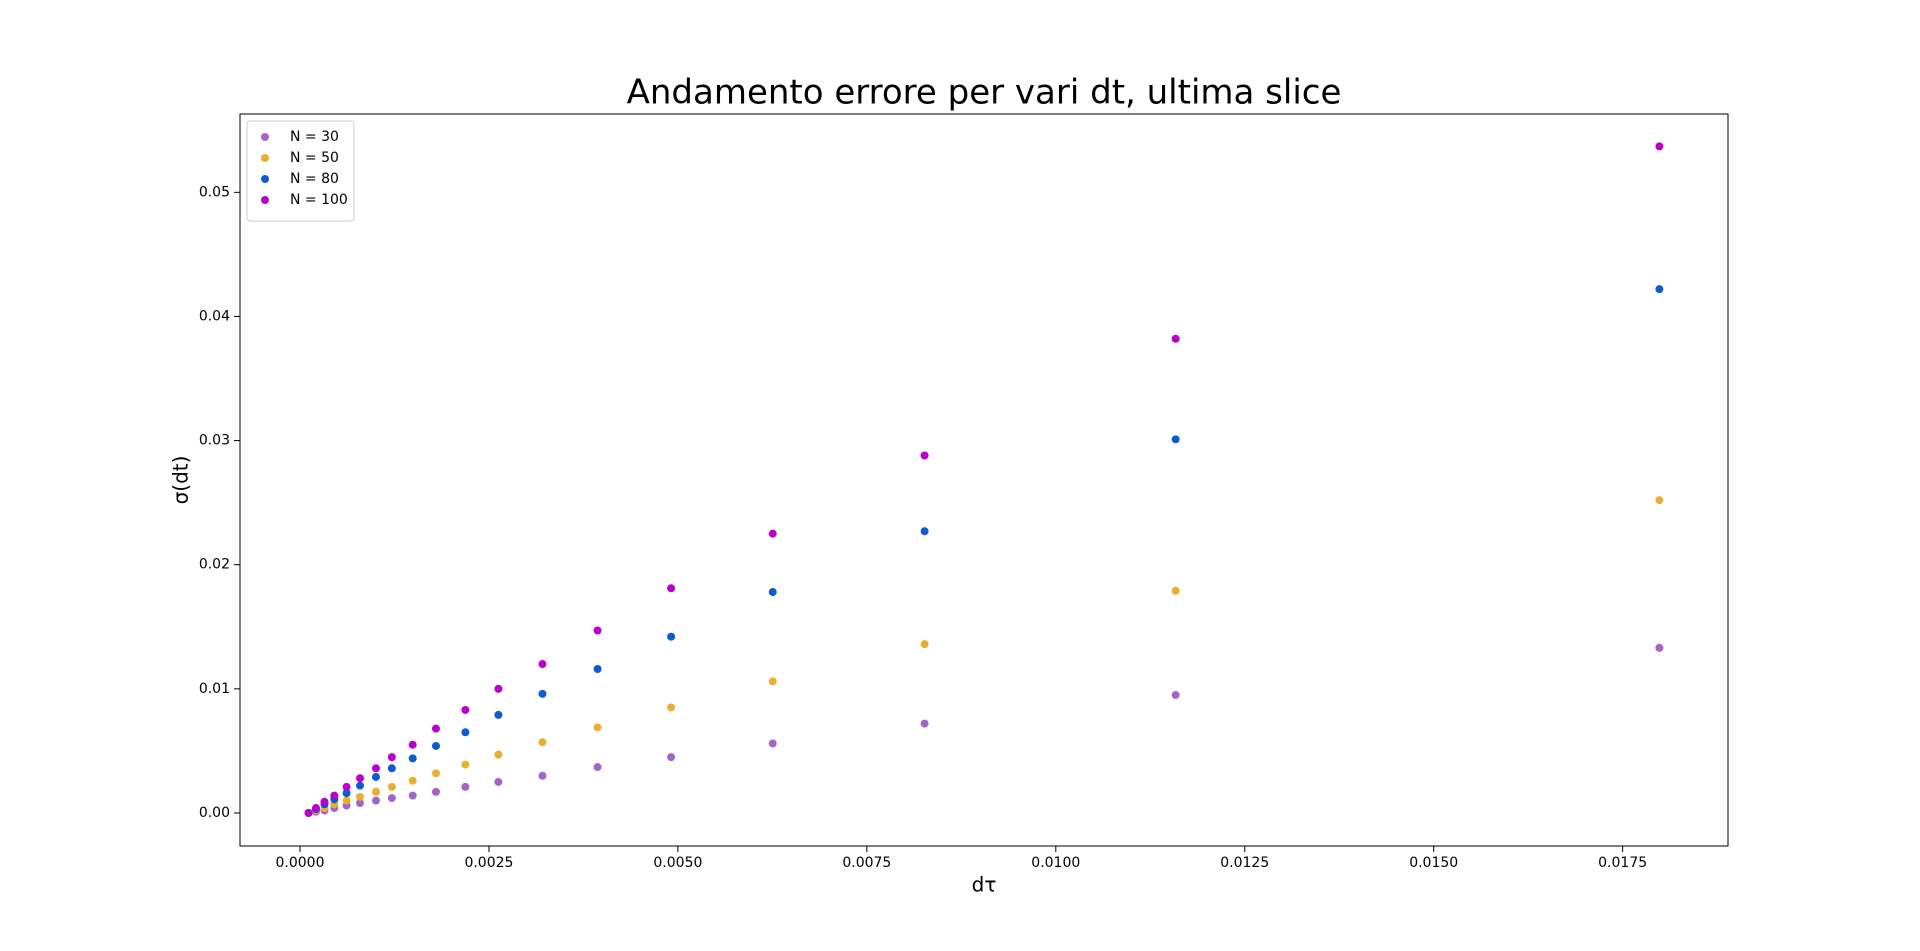 The image size is (1920, 951). Describe the element at coordinates (300, 863) in the screenshot. I see `x-tick-label: 0.0000` at that location.